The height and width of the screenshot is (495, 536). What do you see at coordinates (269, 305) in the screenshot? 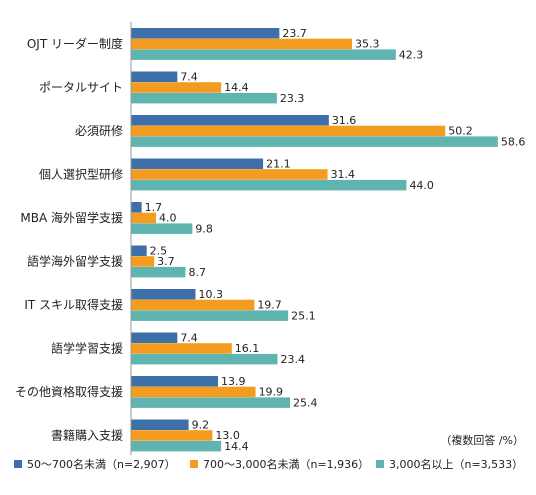
I see `data-label: 19.7` at bounding box center [269, 305].